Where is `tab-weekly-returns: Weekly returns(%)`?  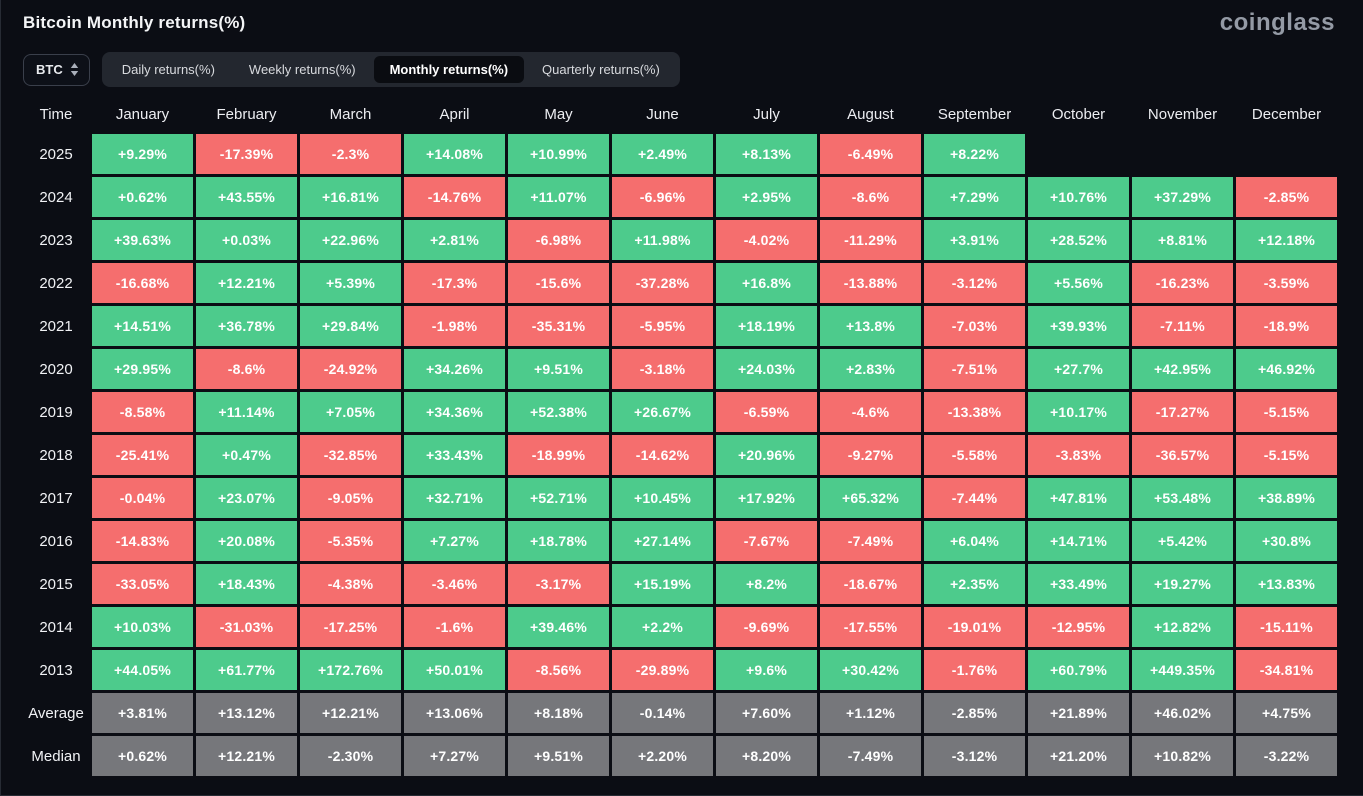
tab-weekly-returns: Weekly returns(%) is located at coordinates (302, 69).